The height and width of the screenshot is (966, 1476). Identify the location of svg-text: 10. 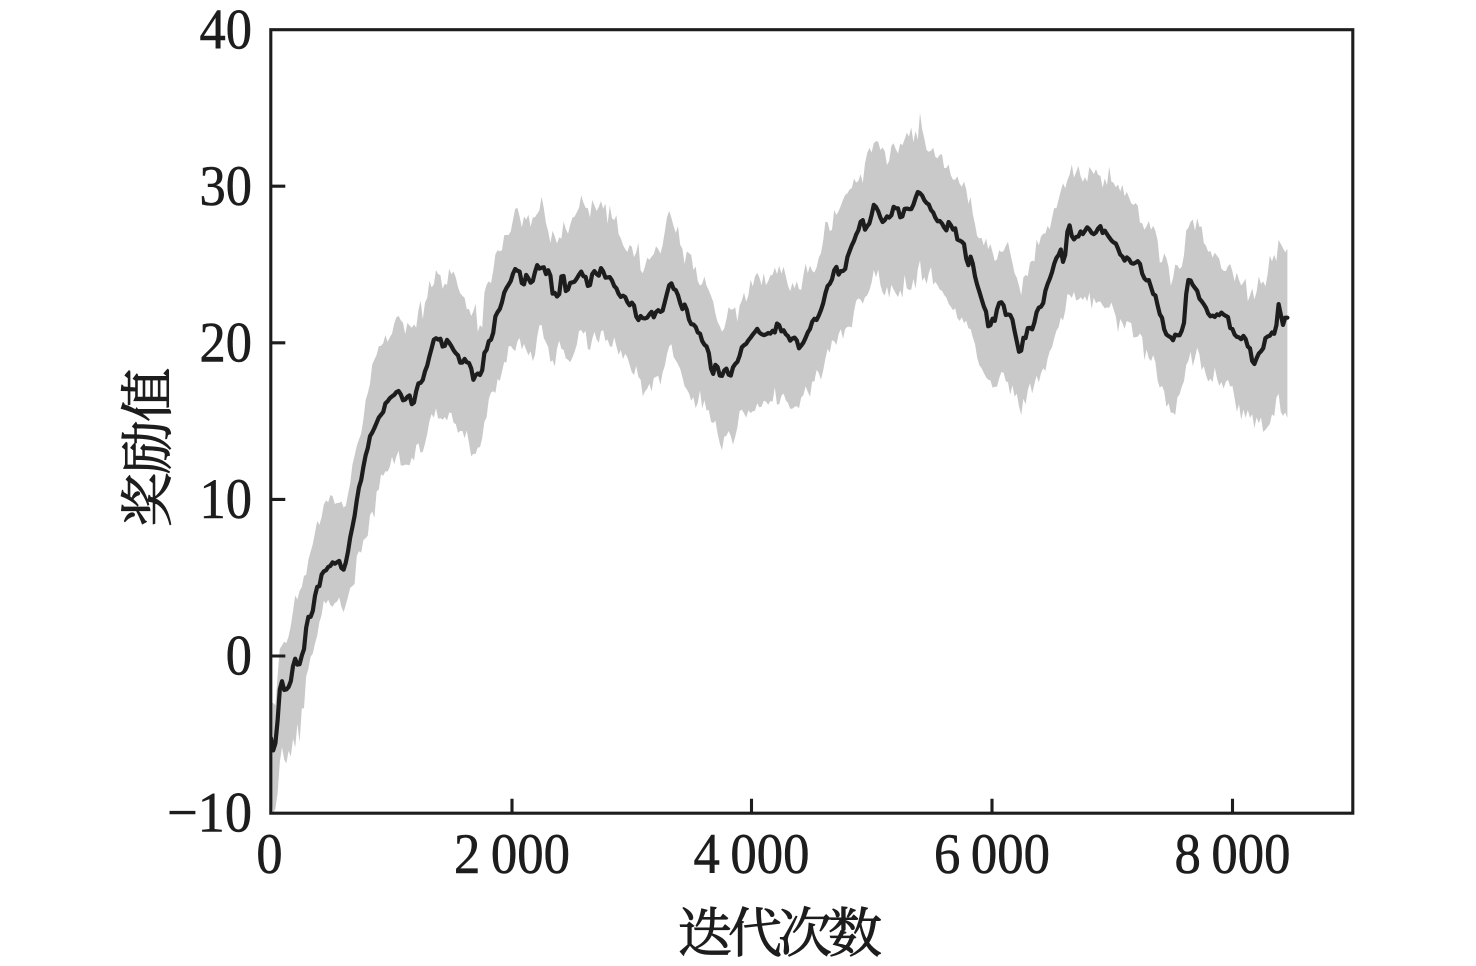
(226, 499).